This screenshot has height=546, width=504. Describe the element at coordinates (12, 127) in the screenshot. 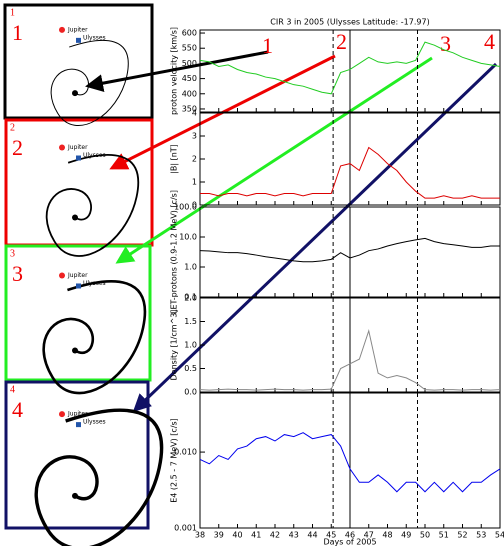

I see `frame-tag: 2` at that location.